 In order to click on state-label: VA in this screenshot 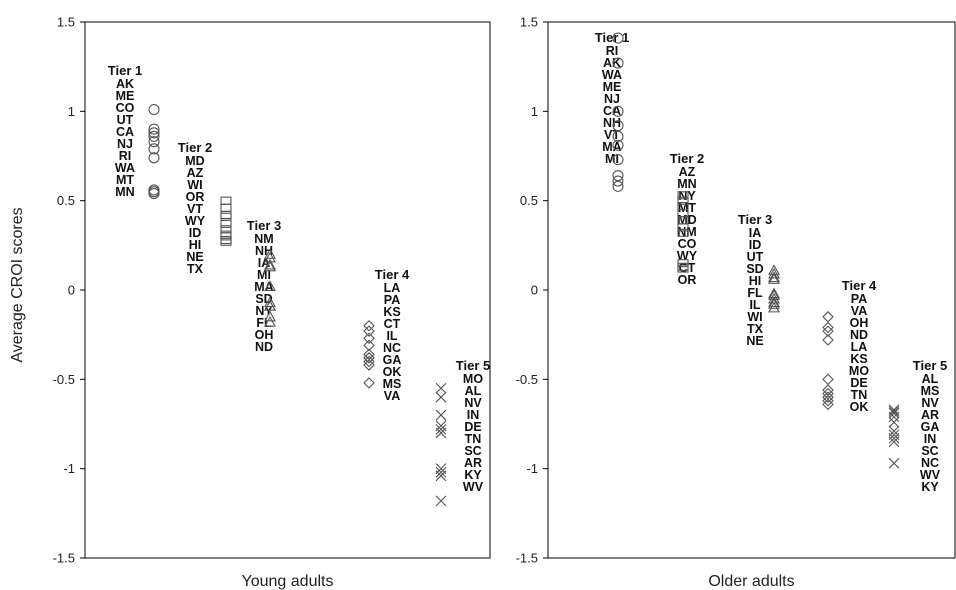, I will do `click(392, 396)`.